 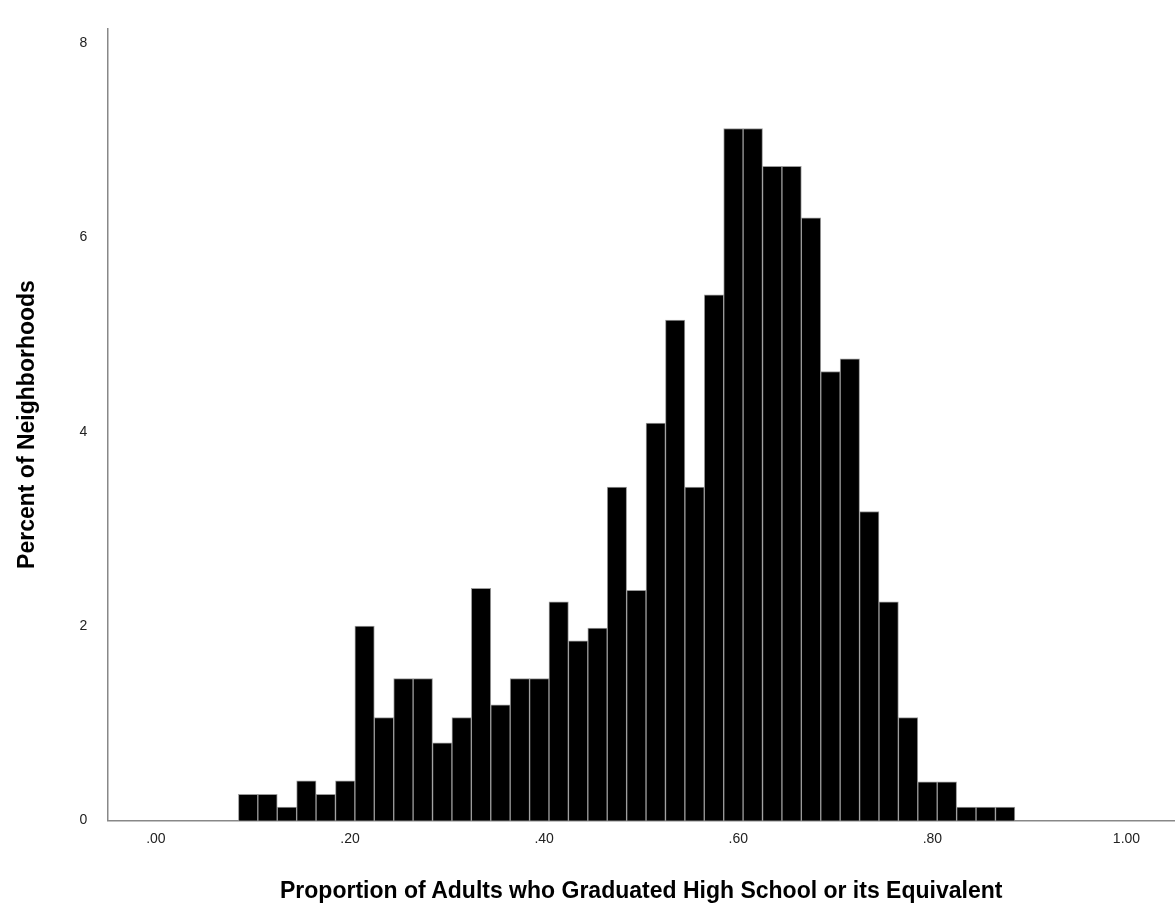 What do you see at coordinates (83, 430) in the screenshot?
I see `y-tick-label: 4` at bounding box center [83, 430].